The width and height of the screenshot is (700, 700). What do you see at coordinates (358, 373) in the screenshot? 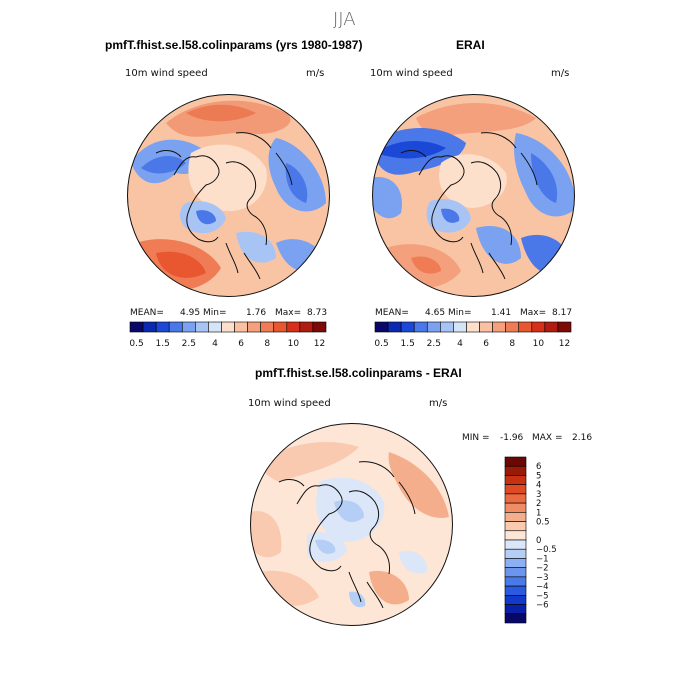
I see `diff-panel-title: pmfT.fhist.se.l58.colinparams - ERAI` at bounding box center [358, 373].